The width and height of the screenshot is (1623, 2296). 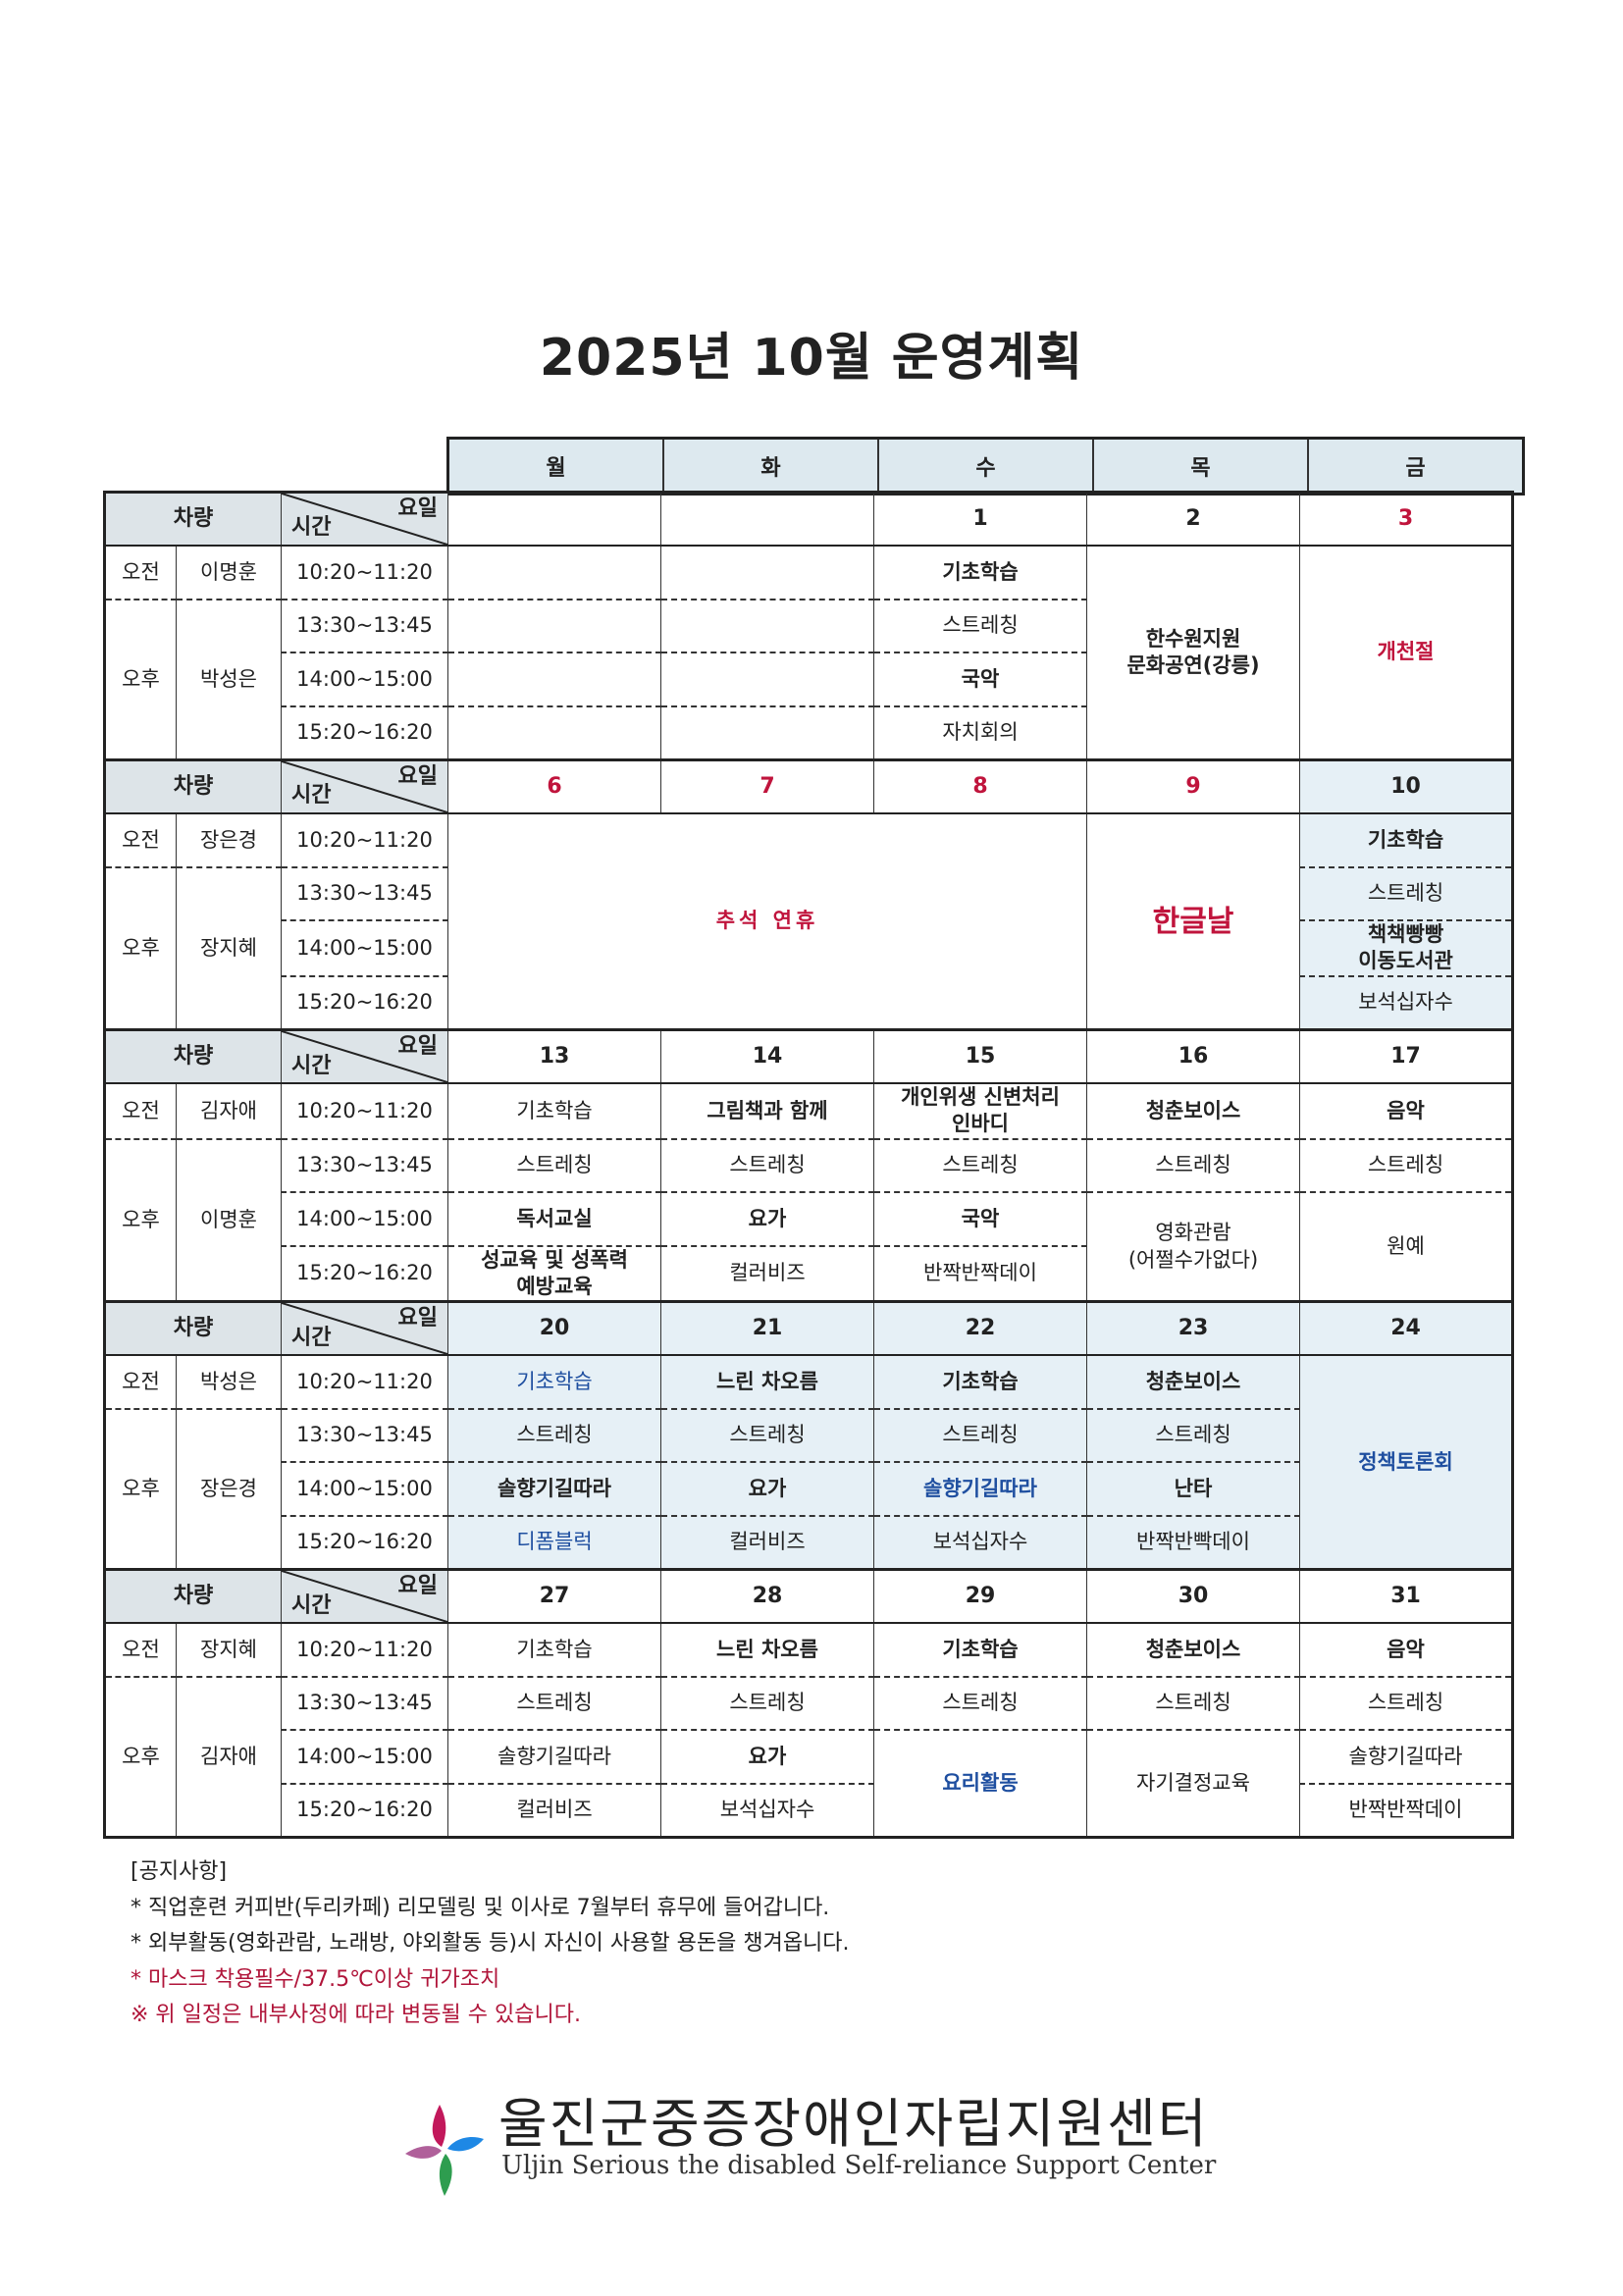 I want to click on time-slot-row: 14:00~15:00 국악, so click(x=809, y=679).